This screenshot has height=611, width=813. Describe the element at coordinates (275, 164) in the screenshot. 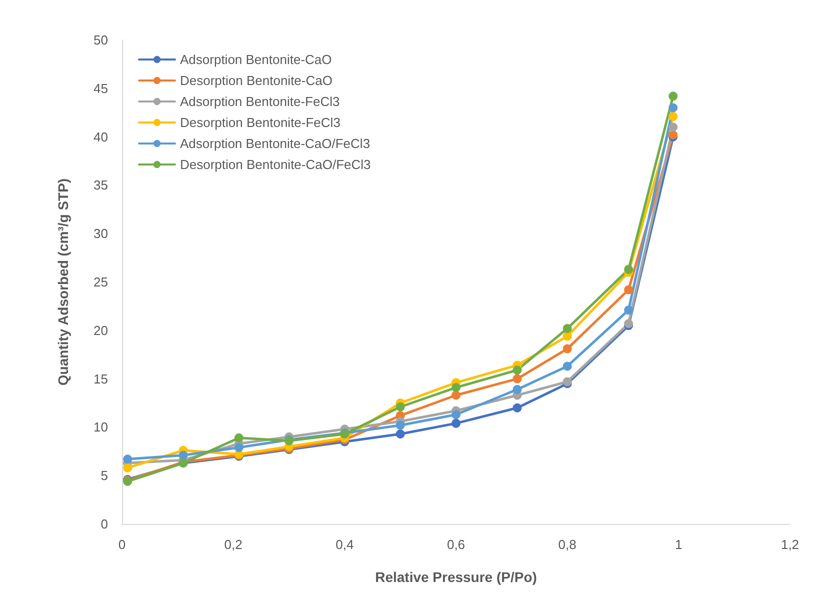

I see `legend-label: Desorption Bentonite-CaO/FeCl3` at that location.